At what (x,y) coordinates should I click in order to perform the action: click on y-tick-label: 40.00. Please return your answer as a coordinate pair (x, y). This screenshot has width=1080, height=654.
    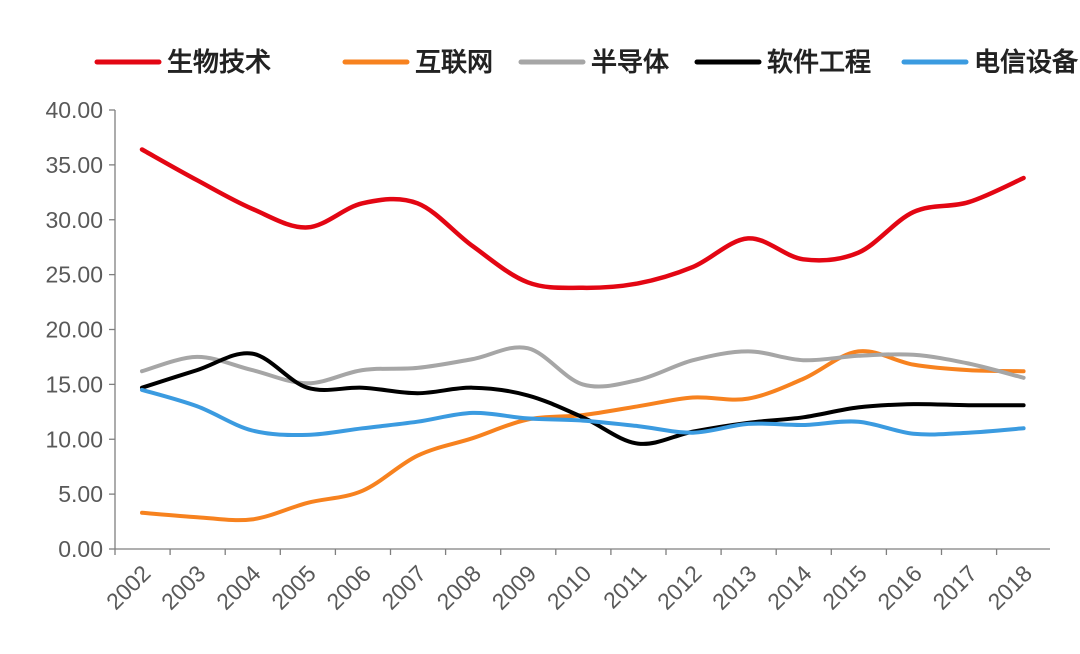
    Looking at the image, I should click on (74, 110).